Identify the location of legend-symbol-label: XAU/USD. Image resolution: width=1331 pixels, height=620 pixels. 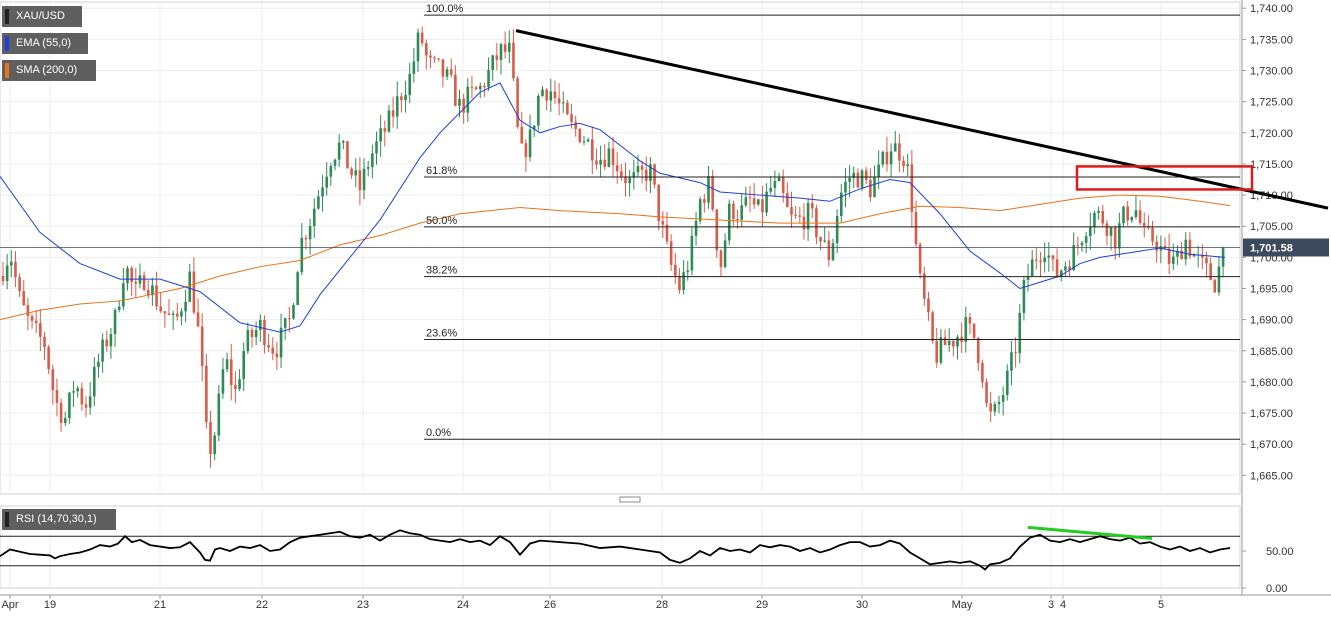
(40, 16).